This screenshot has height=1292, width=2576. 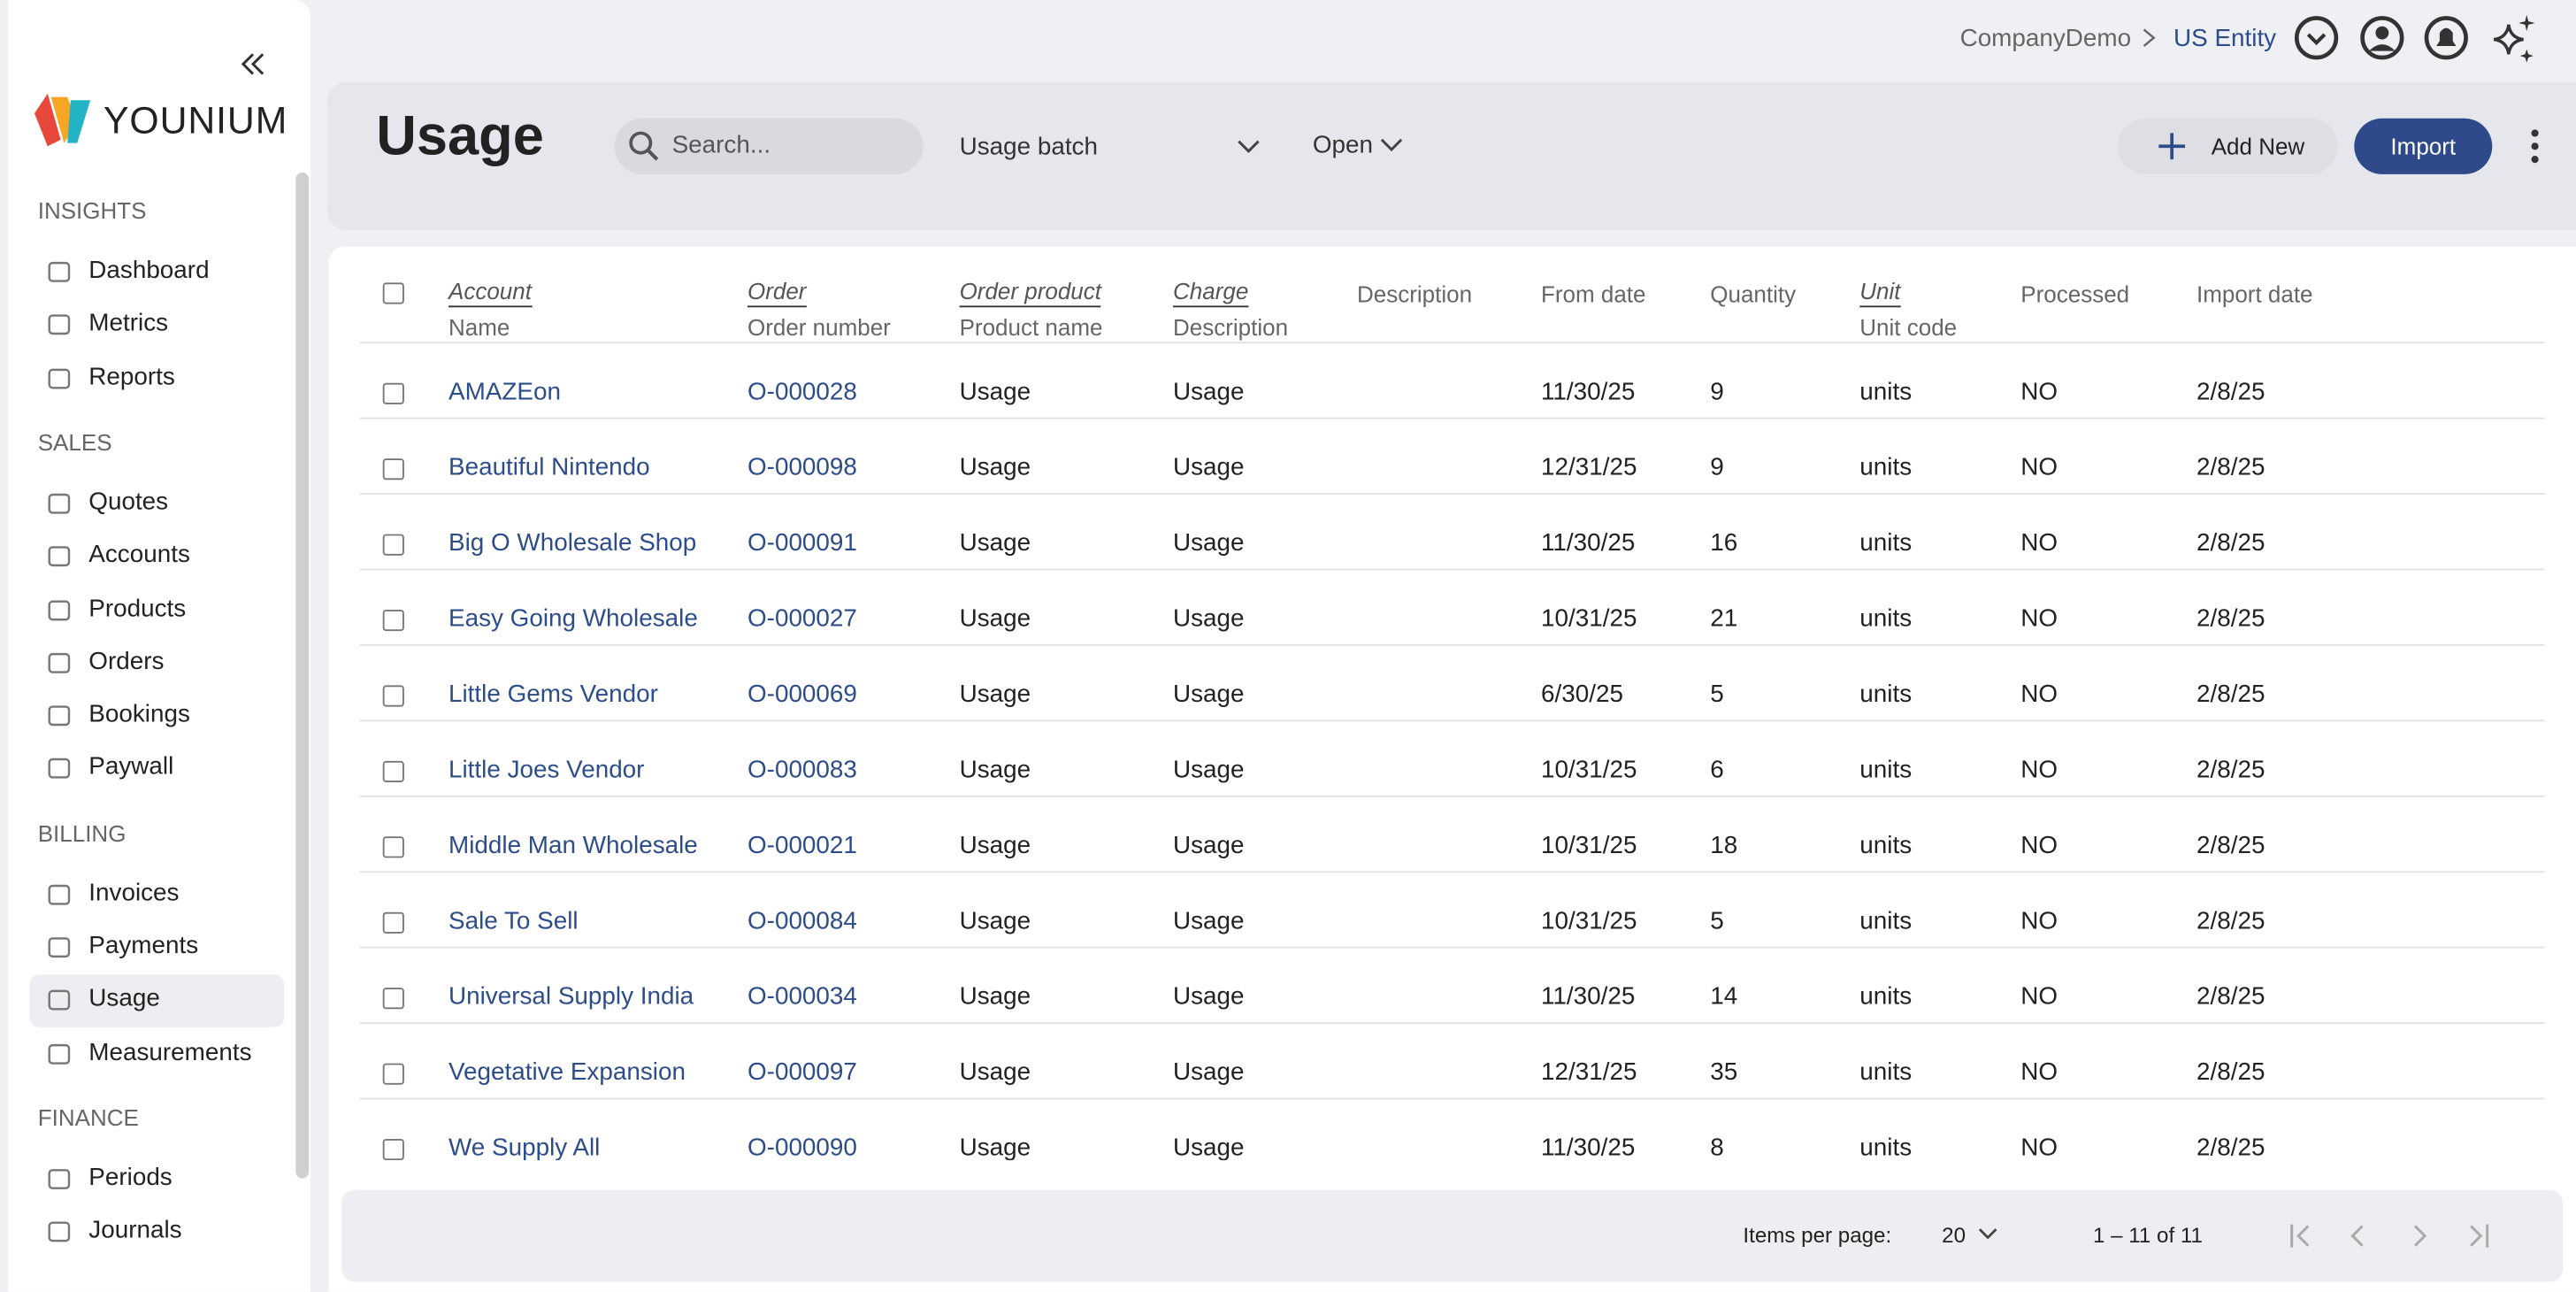 What do you see at coordinates (802, 845) in the screenshot?
I see `cell: O-000021` at bounding box center [802, 845].